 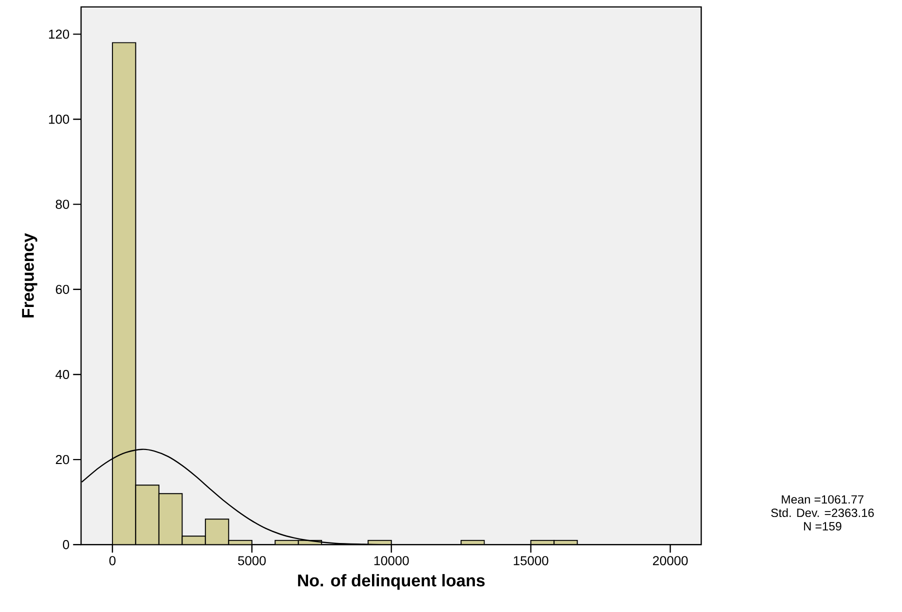 I want to click on x-tick-label: 0, so click(x=112, y=561).